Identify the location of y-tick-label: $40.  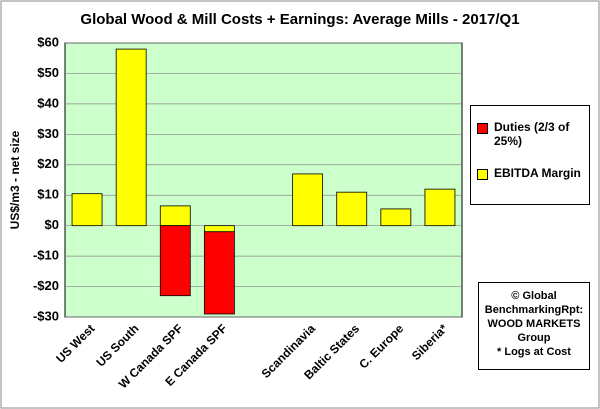
(48, 102).